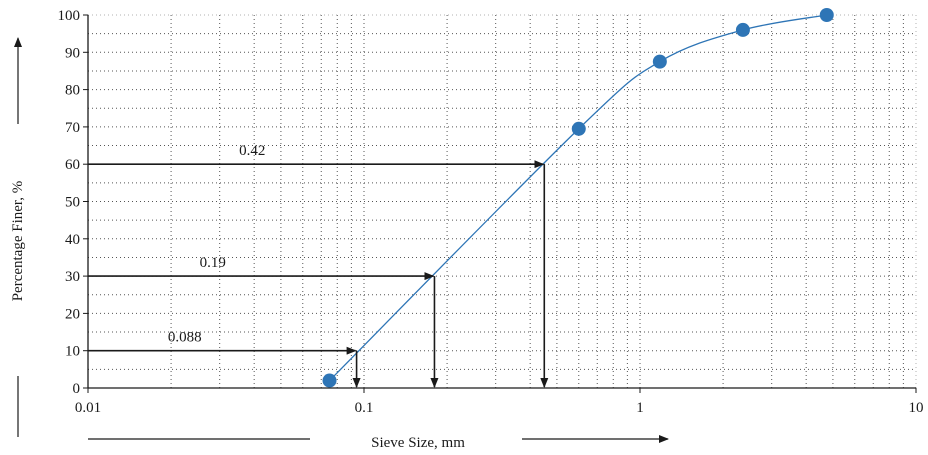 The image size is (928, 455). Describe the element at coordinates (72, 91) in the screenshot. I see `y-tick-label: 80` at that location.